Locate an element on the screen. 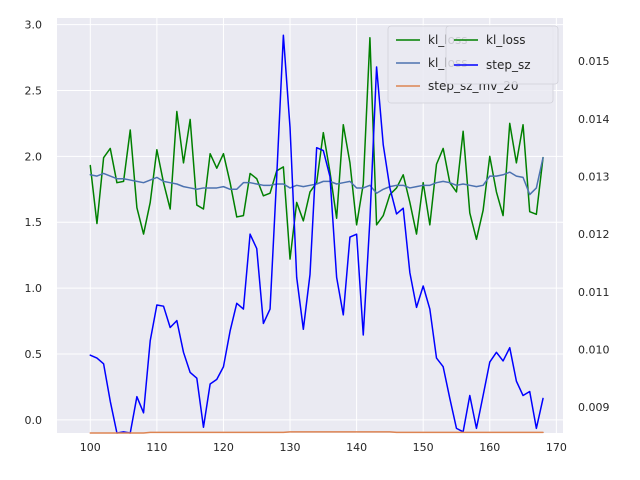 This screenshot has width=640, height=480. x-tick-label: 120 is located at coordinates (223, 447).